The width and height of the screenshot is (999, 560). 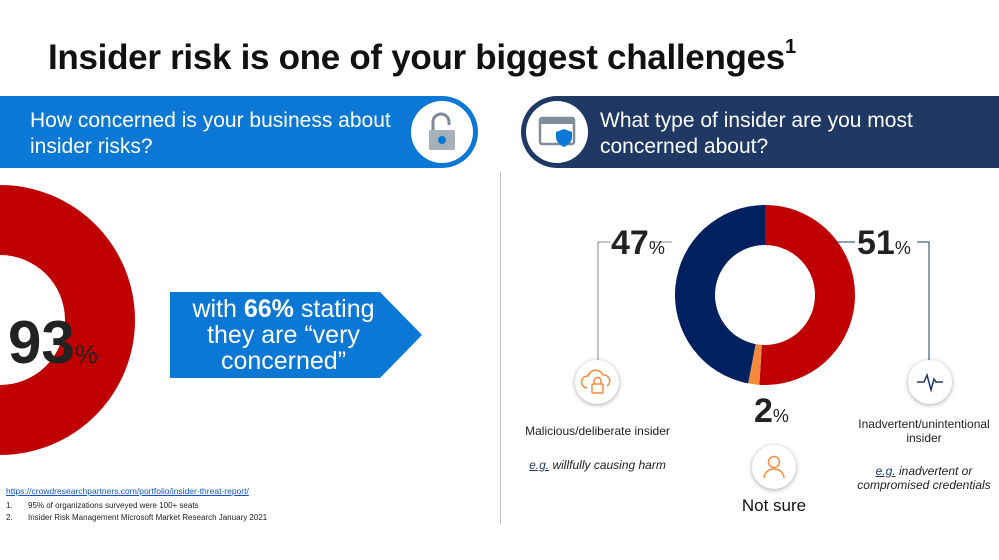 What do you see at coordinates (41, 342) in the screenshot?
I see `concern-stat-value: 93` at bounding box center [41, 342].